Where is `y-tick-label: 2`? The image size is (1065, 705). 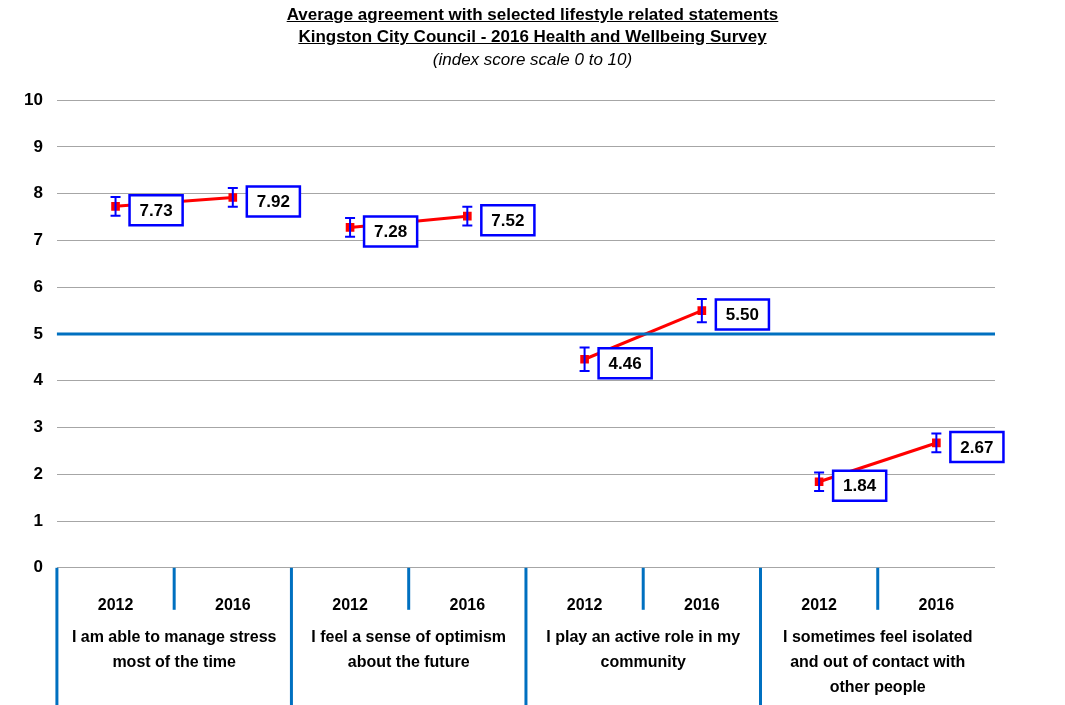
y-tick-label: 2 is located at coordinates (38, 473).